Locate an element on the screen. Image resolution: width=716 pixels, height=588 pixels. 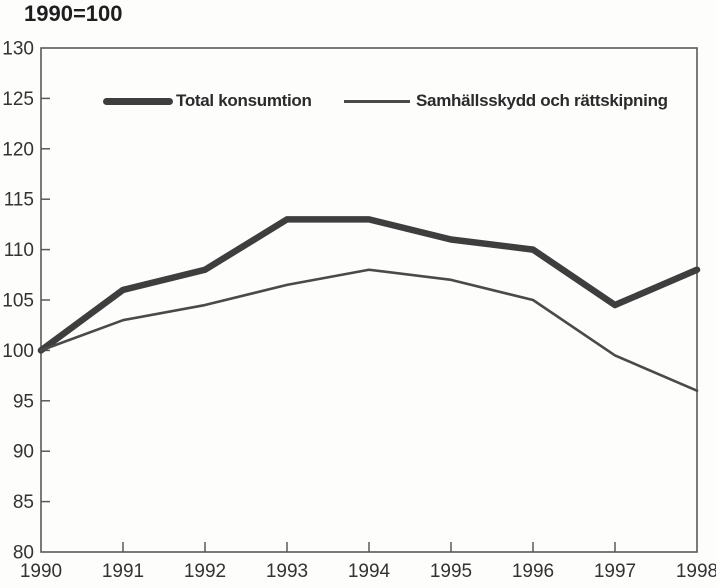
y-tick-label: 115 is located at coordinates (19, 200).